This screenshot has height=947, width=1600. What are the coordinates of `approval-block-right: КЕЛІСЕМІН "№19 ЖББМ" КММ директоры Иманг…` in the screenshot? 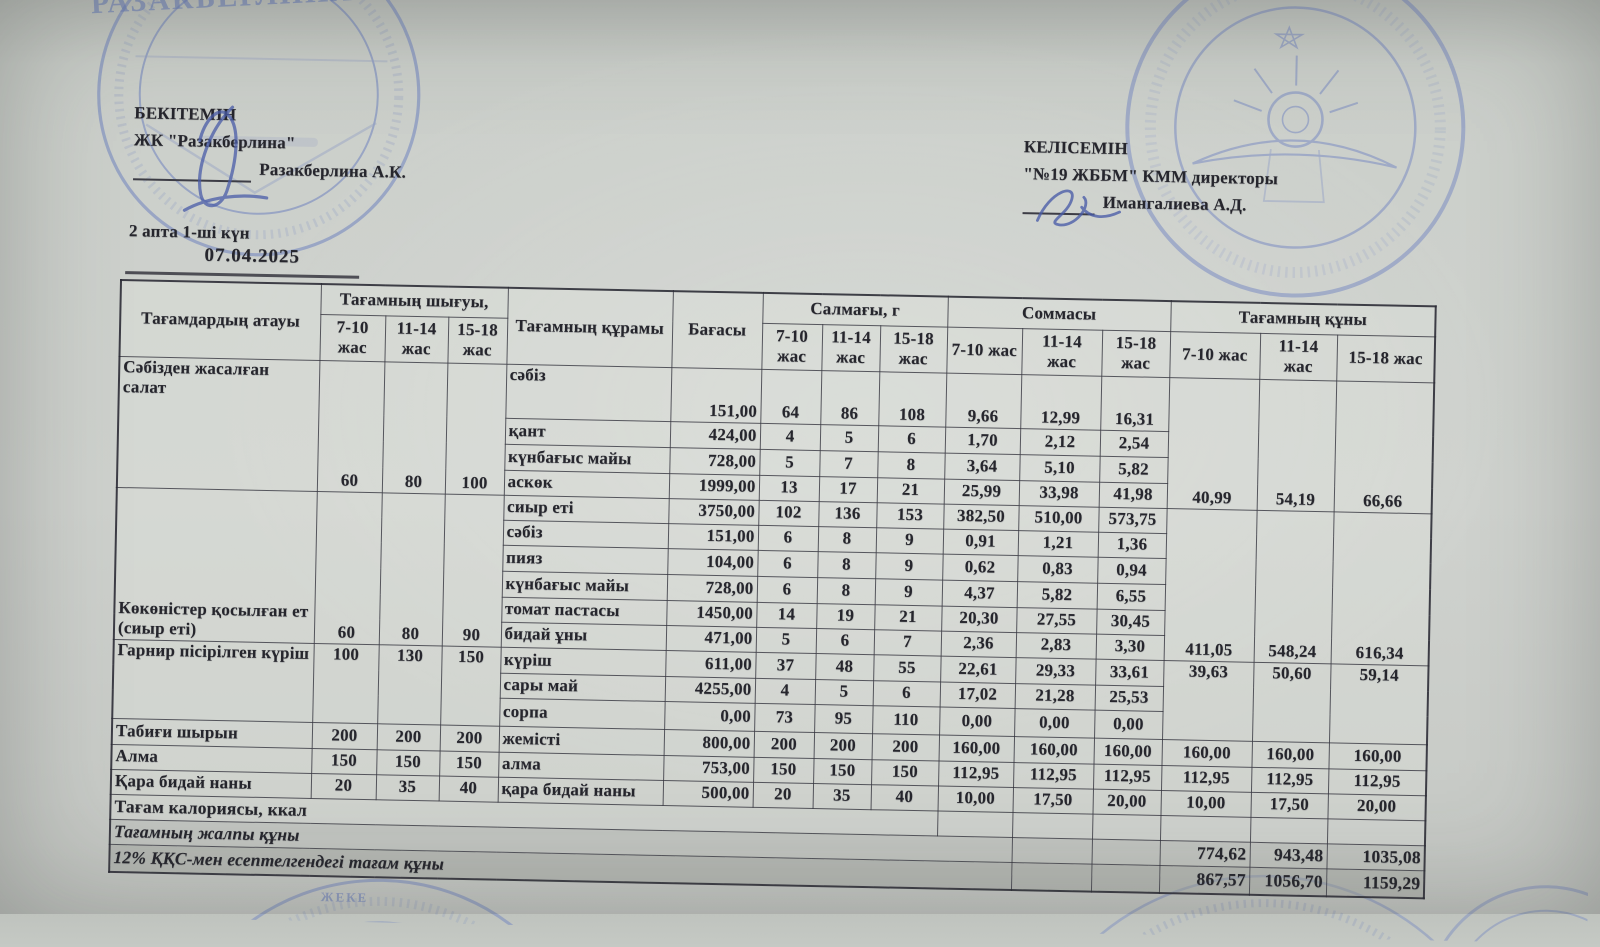 It's located at (1150, 176).